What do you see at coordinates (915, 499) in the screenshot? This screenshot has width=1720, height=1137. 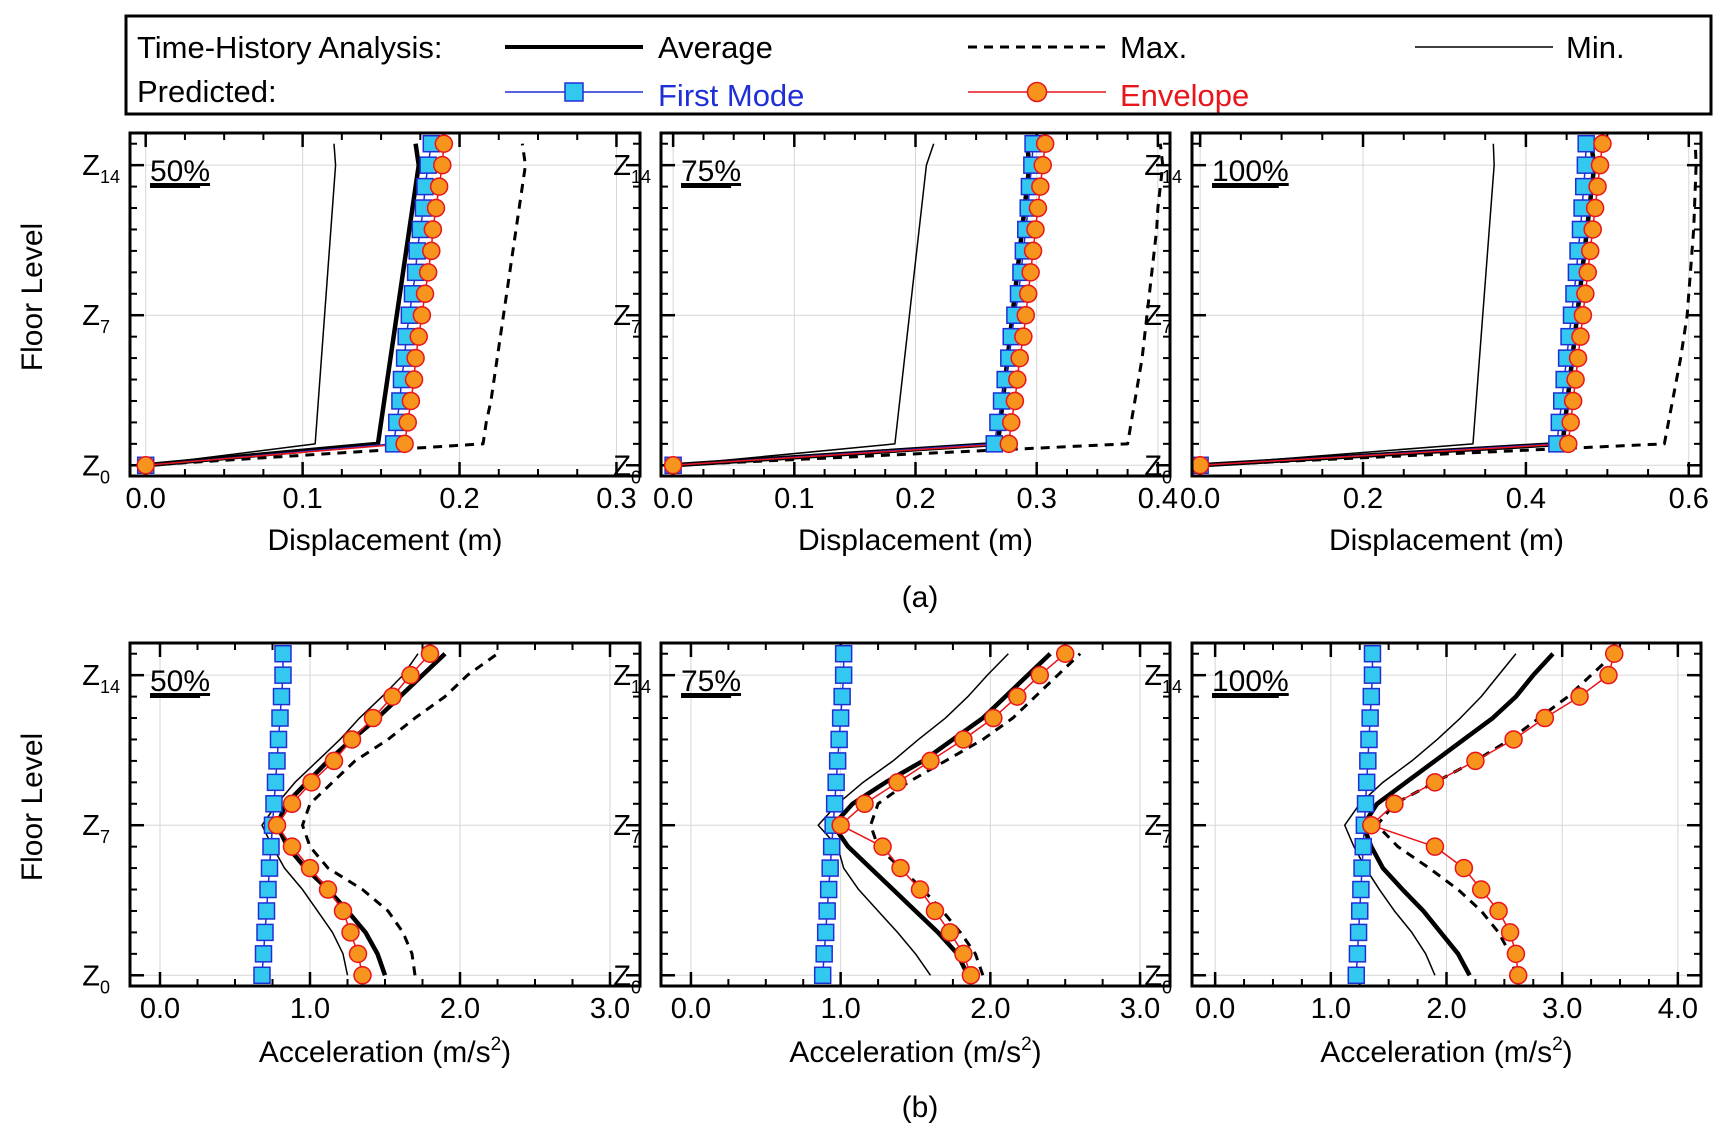 I see `x-tick-label: 0.2` at bounding box center [915, 499].